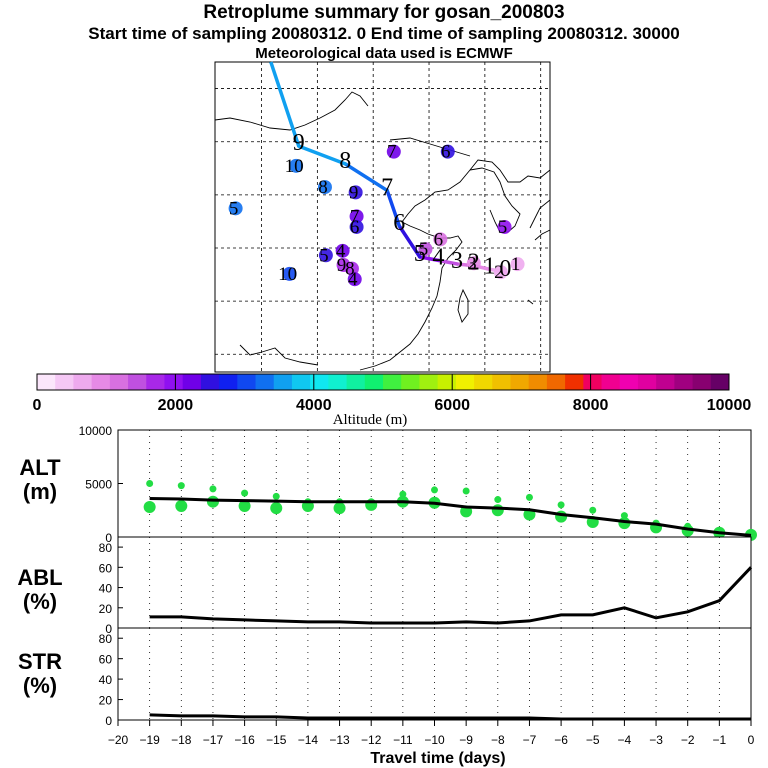  Describe the element at coordinates (403, 740) in the screenshot. I see `x-tick-label: −11` at that location.